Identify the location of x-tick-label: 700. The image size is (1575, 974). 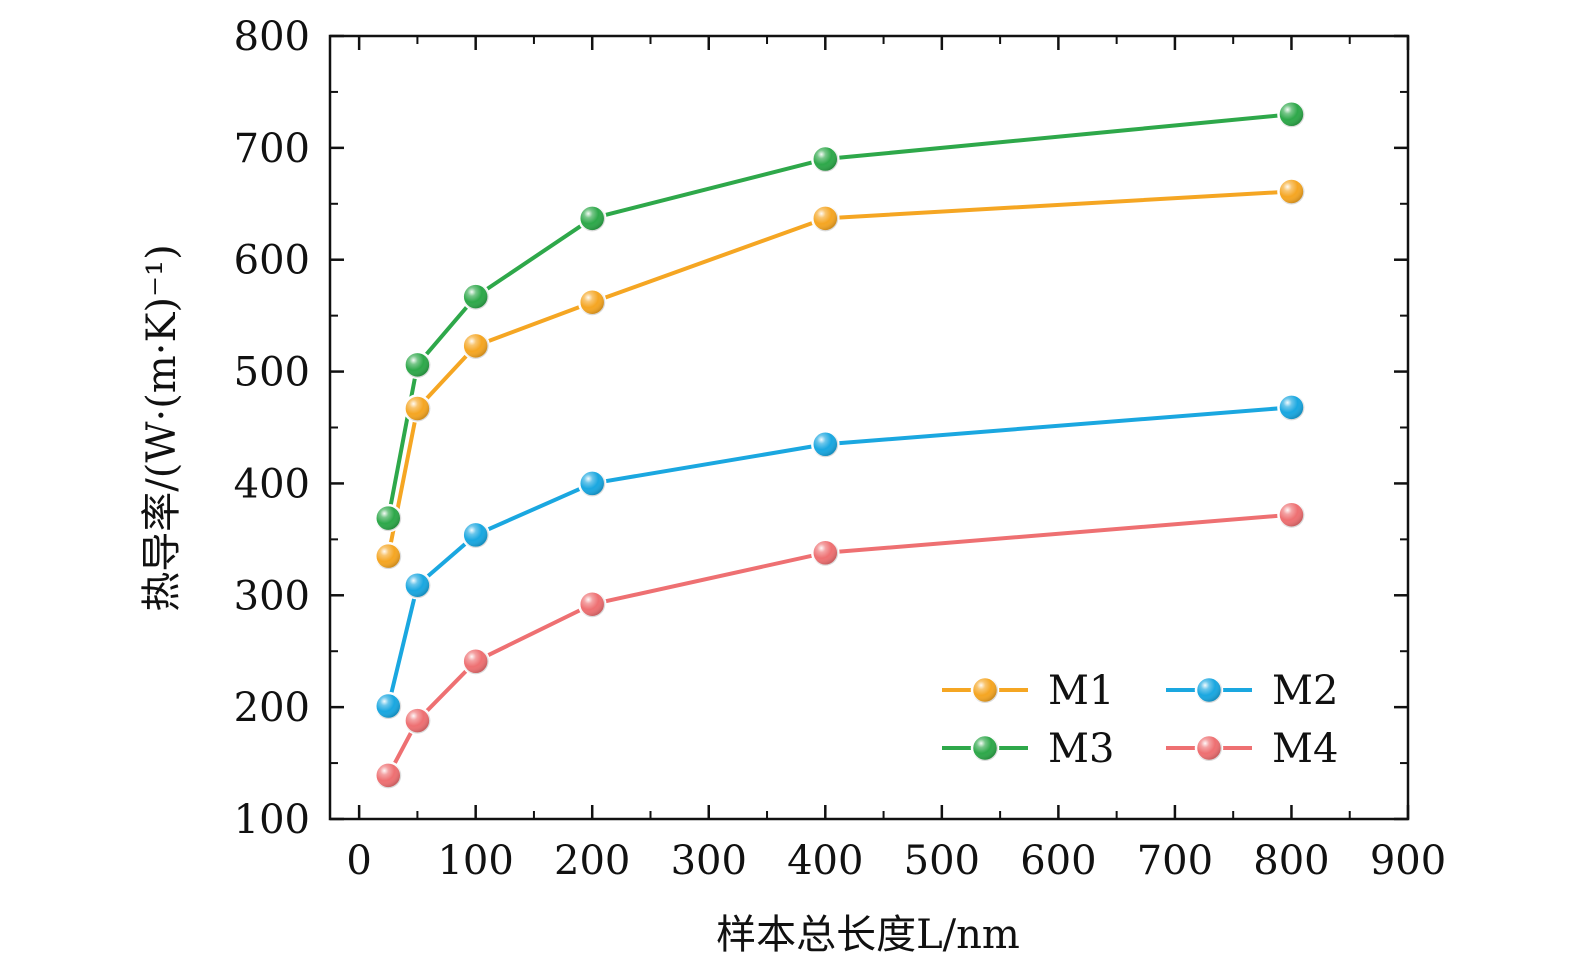
(1175, 861).